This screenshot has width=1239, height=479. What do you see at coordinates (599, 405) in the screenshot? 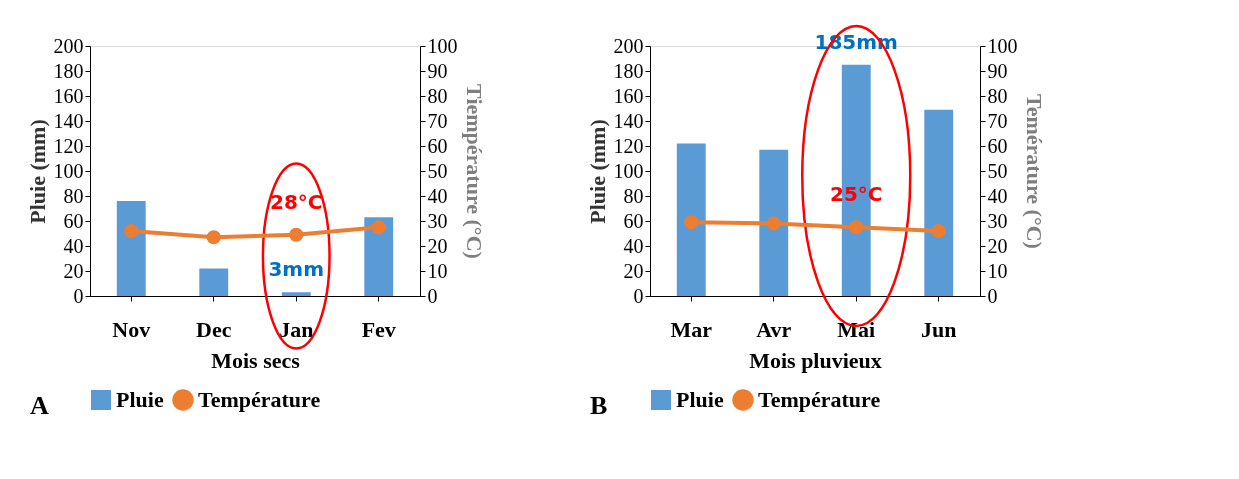
I see `text: B` at bounding box center [599, 405].